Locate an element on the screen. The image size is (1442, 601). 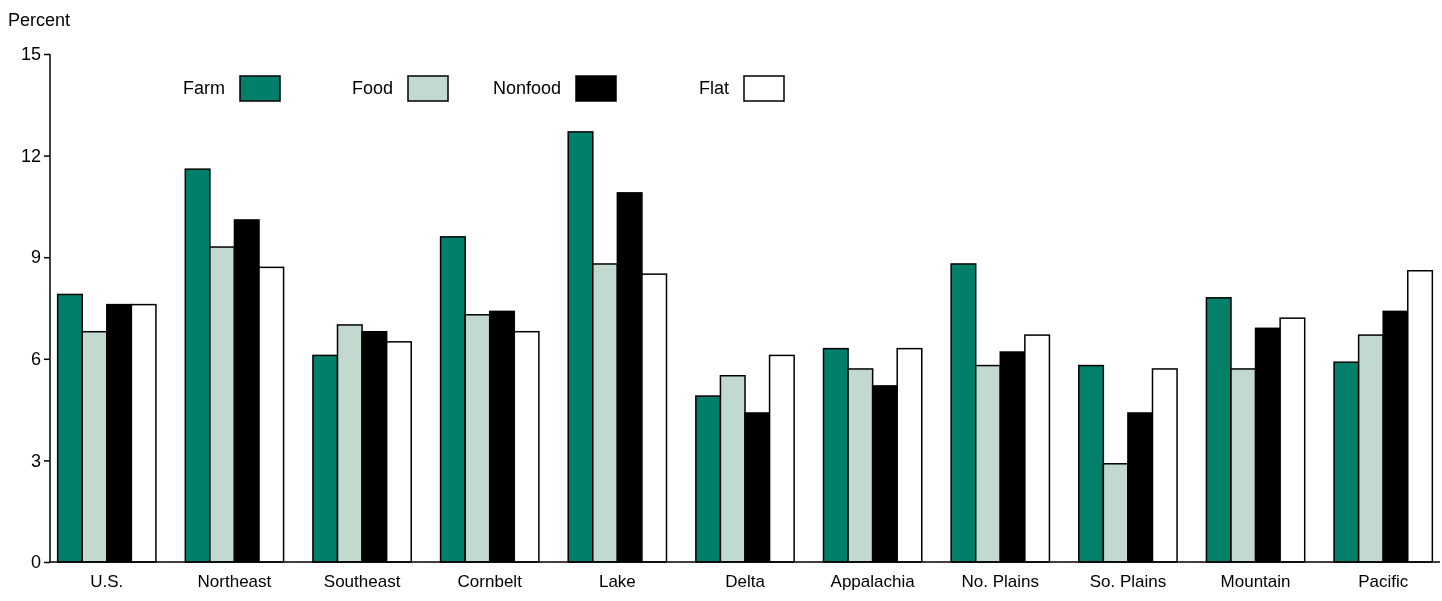
legend-label: Nonfood is located at coordinates (526, 88).